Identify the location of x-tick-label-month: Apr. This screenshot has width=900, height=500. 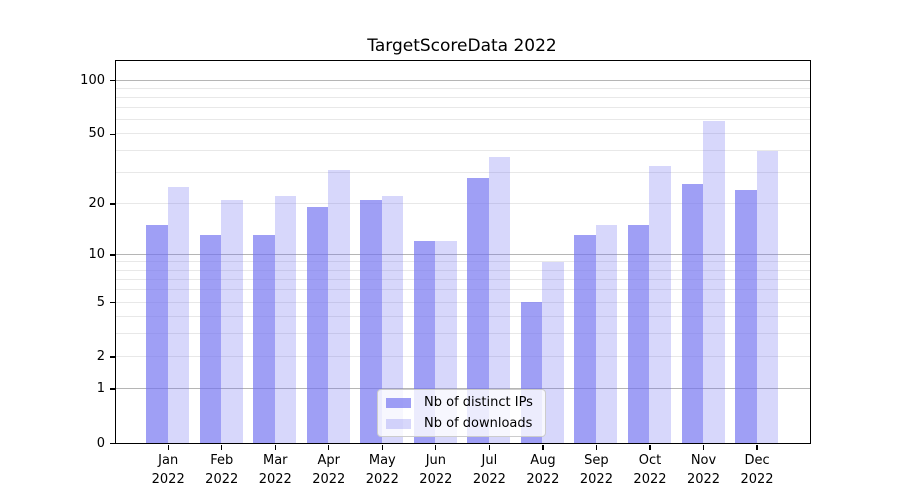
(329, 460).